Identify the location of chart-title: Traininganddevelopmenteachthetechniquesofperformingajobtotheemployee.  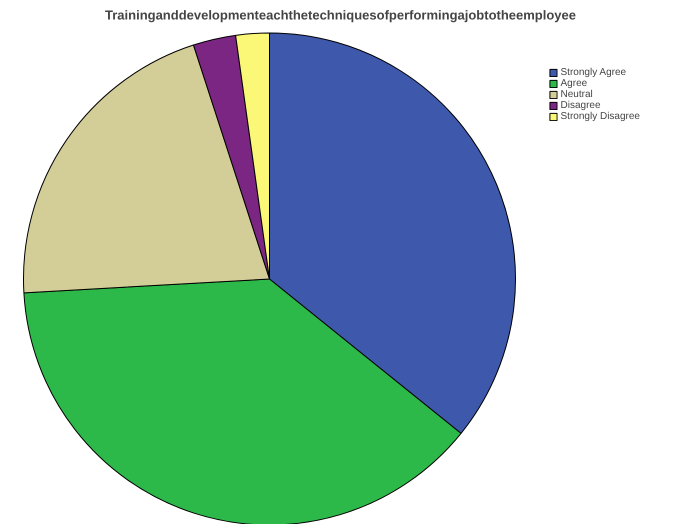
(340, 15).